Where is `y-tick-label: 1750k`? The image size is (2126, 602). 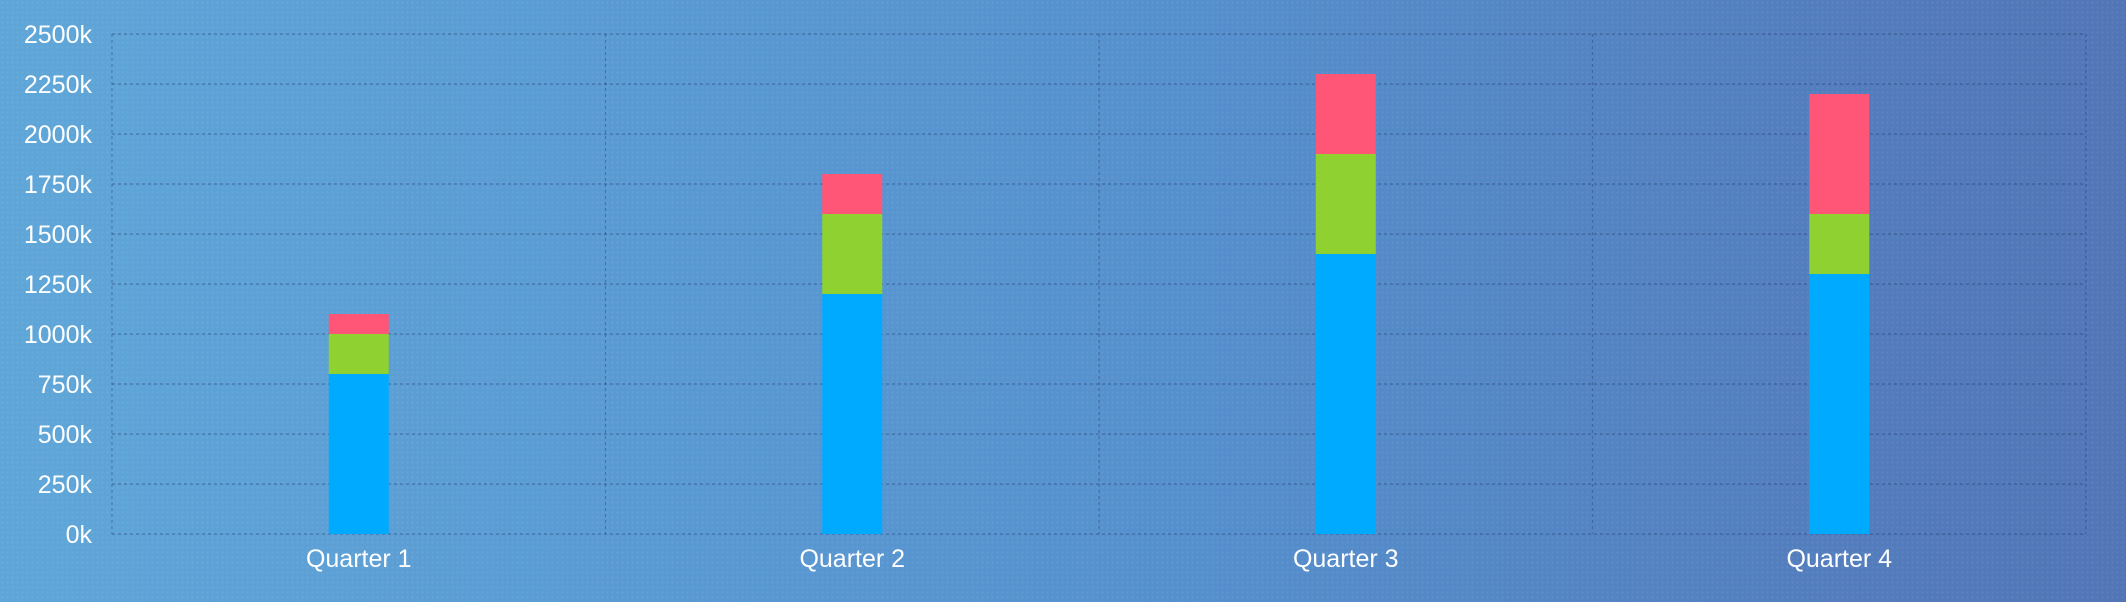
y-tick-label: 1750k is located at coordinates (58, 185).